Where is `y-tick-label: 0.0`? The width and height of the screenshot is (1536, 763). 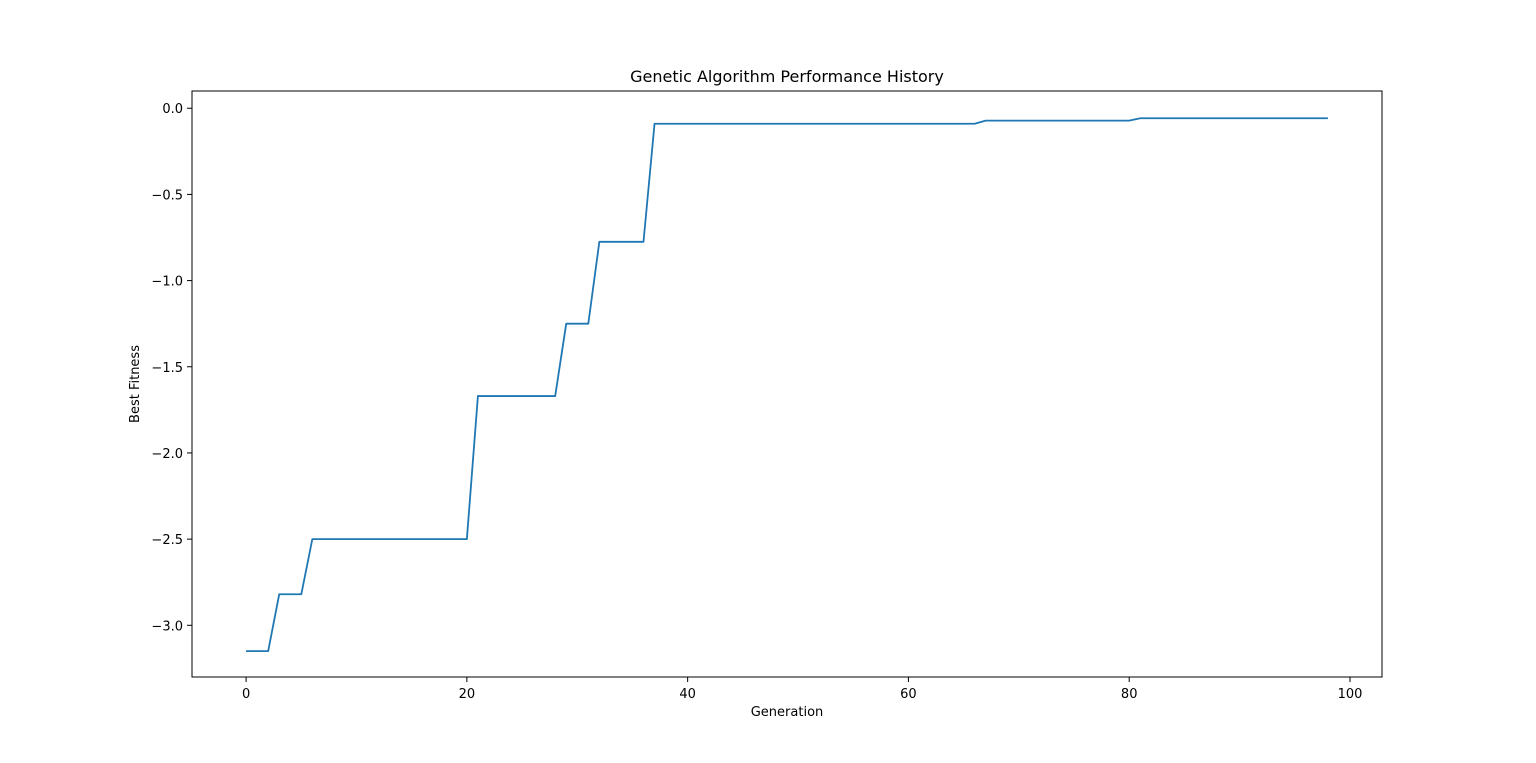 y-tick-label: 0.0 is located at coordinates (172, 109).